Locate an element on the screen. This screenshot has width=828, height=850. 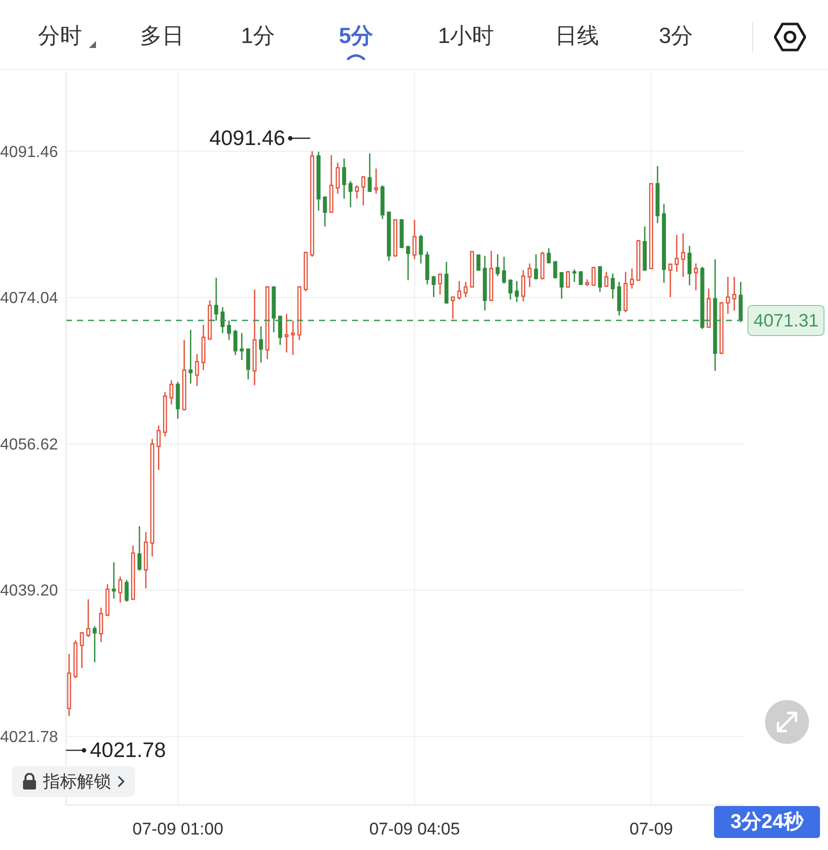
annotation: 4021.78 is located at coordinates (128, 750).